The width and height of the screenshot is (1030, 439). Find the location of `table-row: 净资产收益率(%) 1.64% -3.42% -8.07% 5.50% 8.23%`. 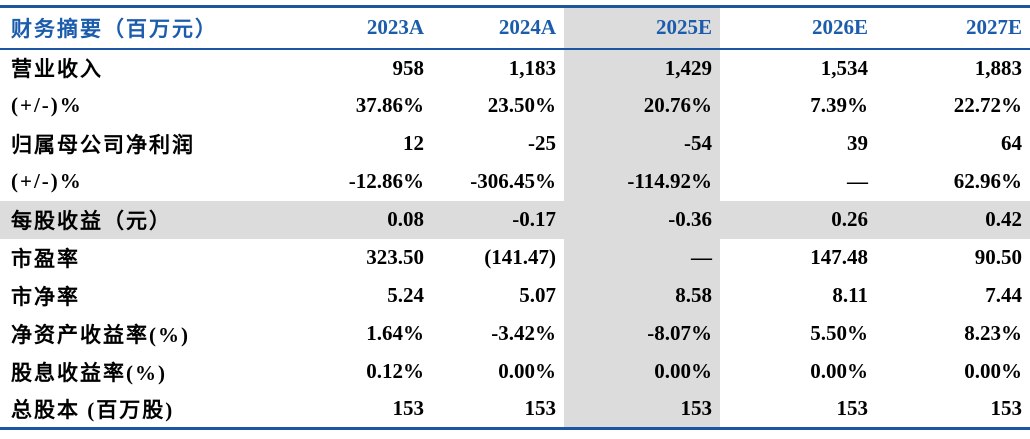

table-row: 净资产收益率(%) 1.64% -3.42% -8.07% 5.50% 8.23% is located at coordinates (515, 333).